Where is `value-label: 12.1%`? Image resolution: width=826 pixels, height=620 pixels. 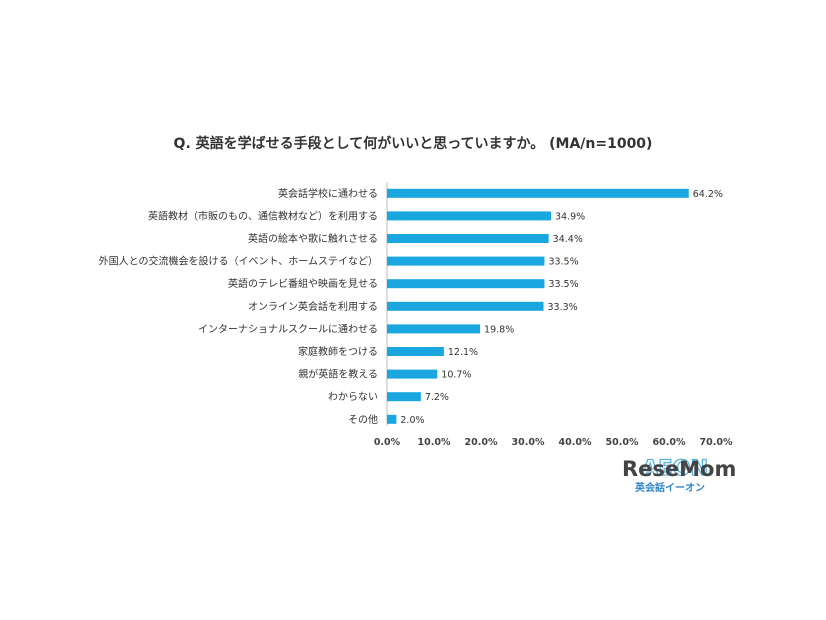 value-label: 12.1% is located at coordinates (463, 352).